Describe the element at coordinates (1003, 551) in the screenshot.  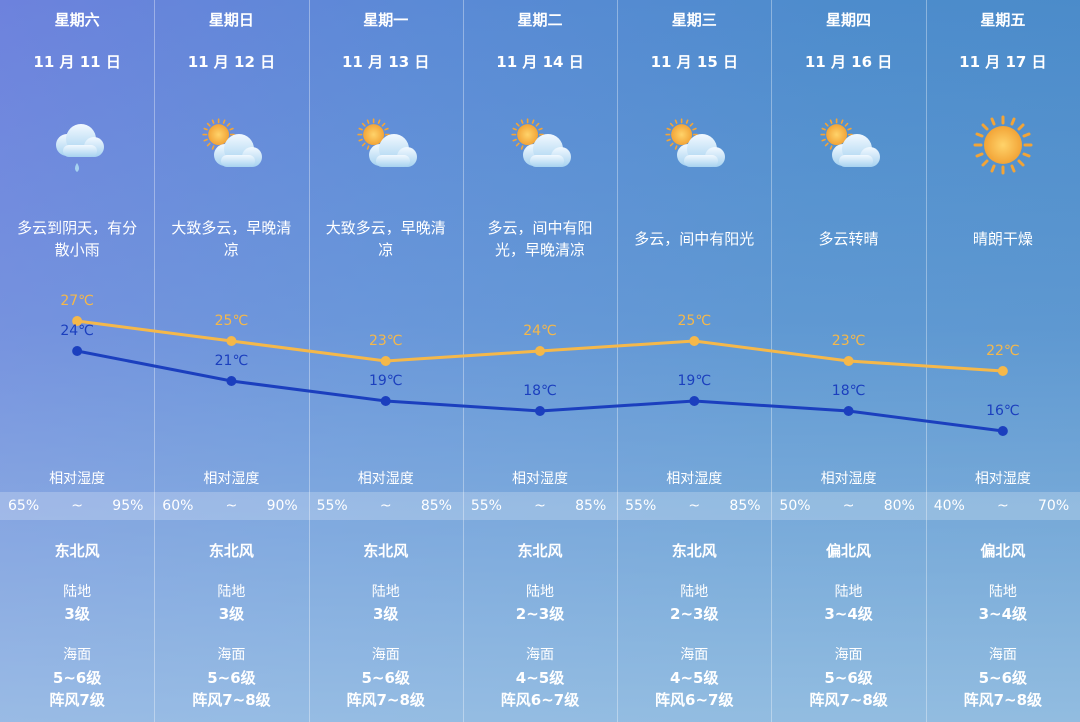
I see `wind-direction: 偏北风` at that location.